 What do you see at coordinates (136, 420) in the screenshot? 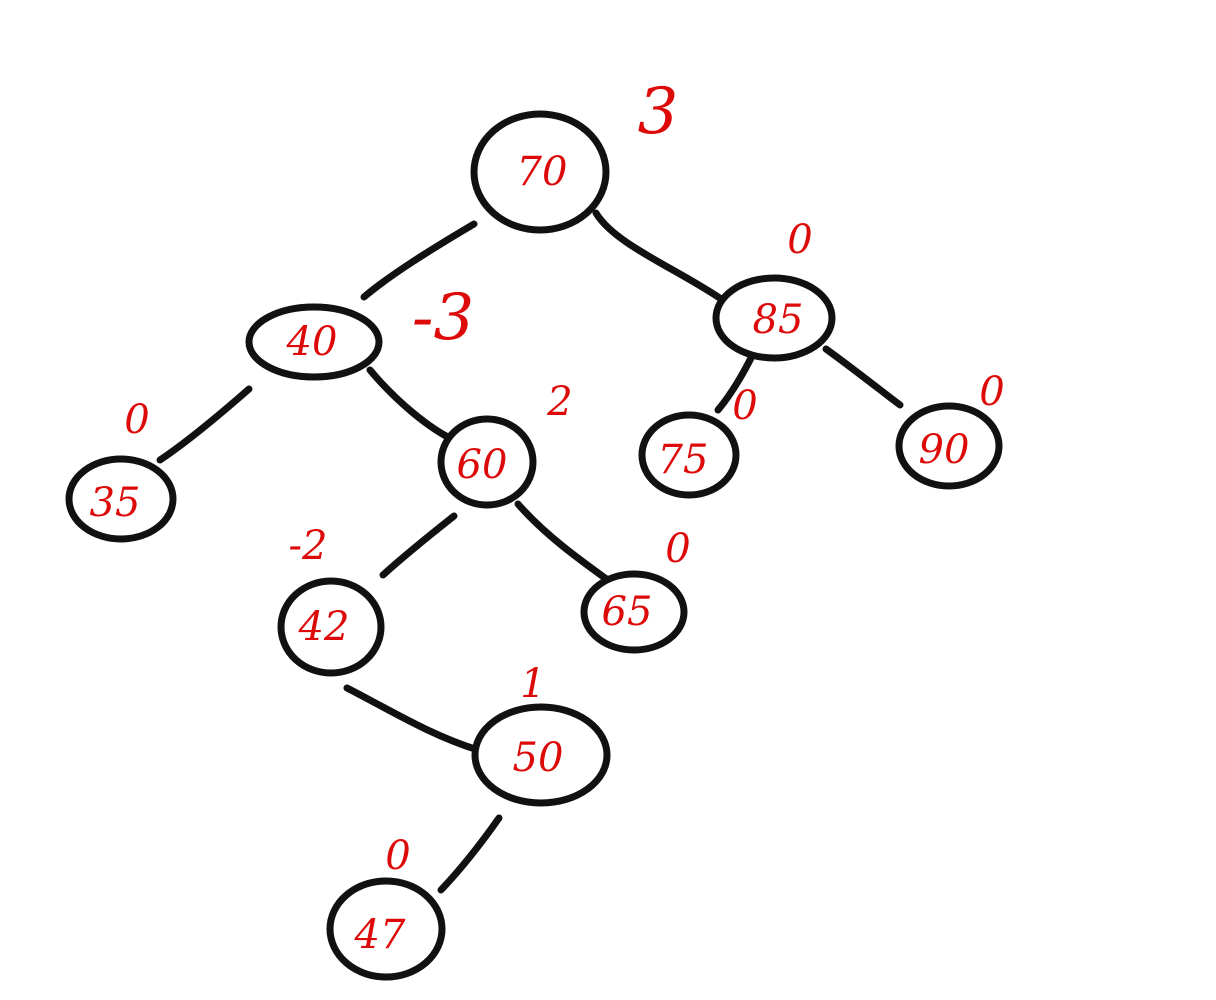
I see `balance-35: 0` at bounding box center [136, 420].